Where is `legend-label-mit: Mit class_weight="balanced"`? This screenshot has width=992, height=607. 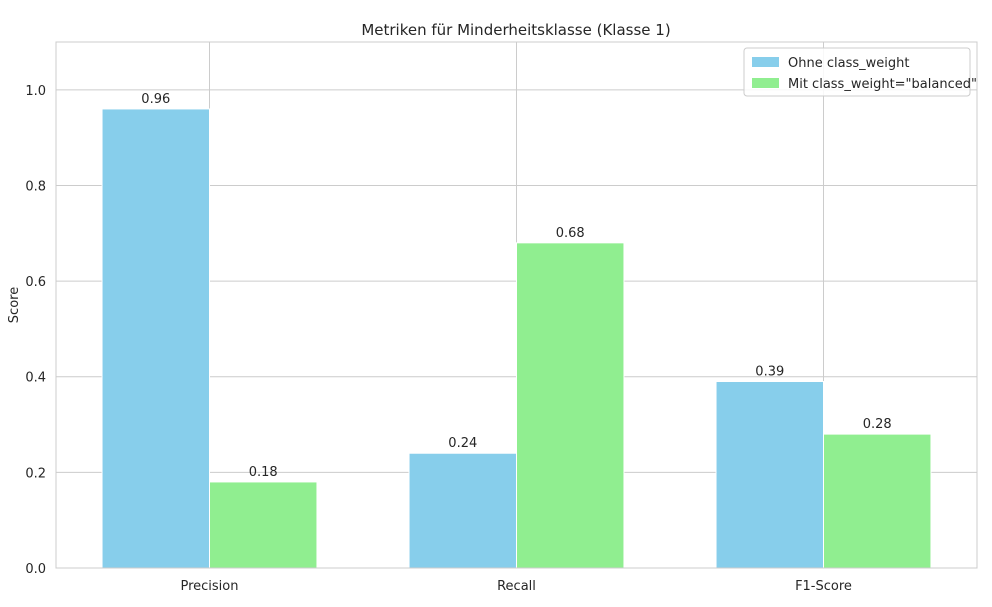
legend-label-mit: Mit class_weight="balanced" is located at coordinates (882, 84).